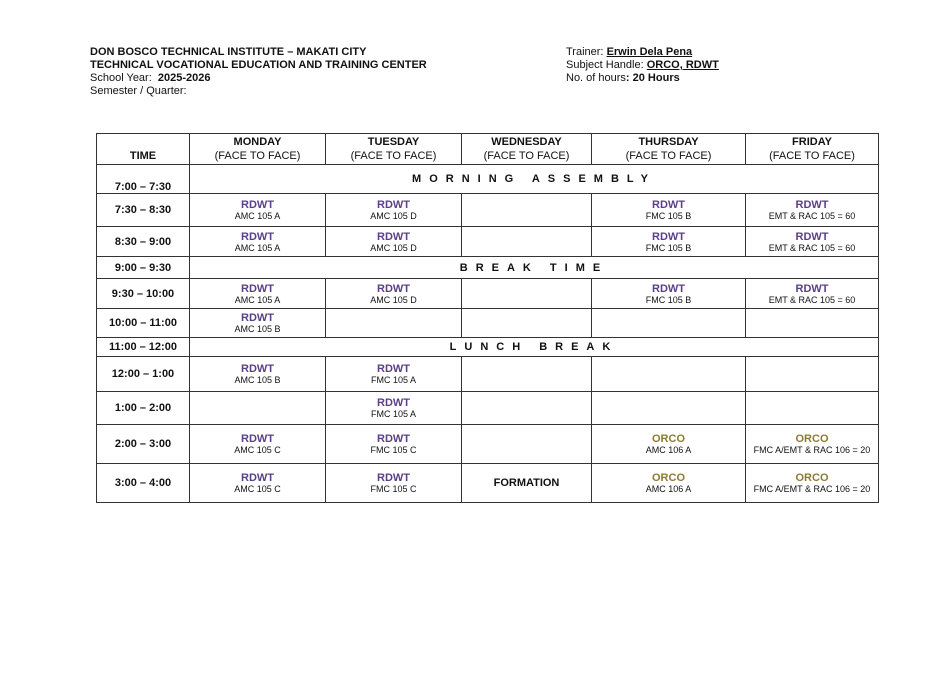 The image size is (952, 673). Describe the element at coordinates (668, 149) in the screenshot. I see `day-header-thursday: THURSDAY (FACE TO FACE)` at that location.